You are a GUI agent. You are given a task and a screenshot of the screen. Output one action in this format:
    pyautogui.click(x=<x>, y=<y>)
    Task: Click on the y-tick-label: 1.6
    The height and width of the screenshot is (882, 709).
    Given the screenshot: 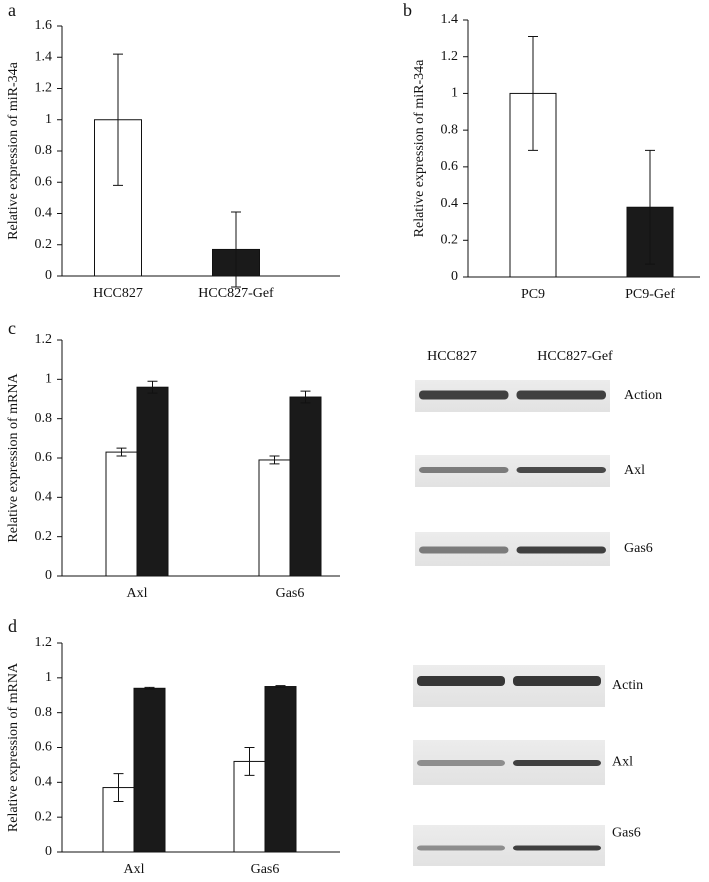 What is the action you would take?
    pyautogui.click(x=44, y=25)
    